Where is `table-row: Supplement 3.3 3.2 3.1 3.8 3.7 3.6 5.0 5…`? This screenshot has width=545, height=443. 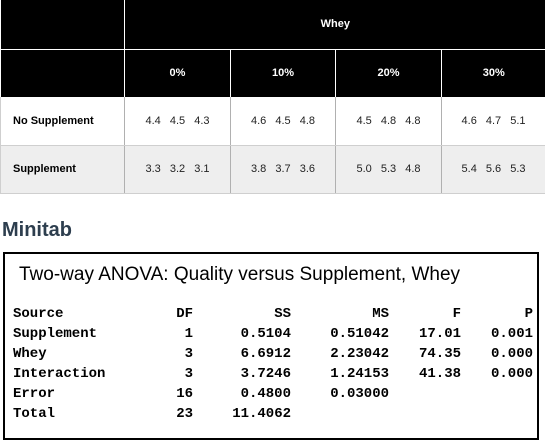 table-row: Supplement 3.3 3.2 3.1 3.8 3.7 3.6 5.0 5… is located at coordinates (272, 169).